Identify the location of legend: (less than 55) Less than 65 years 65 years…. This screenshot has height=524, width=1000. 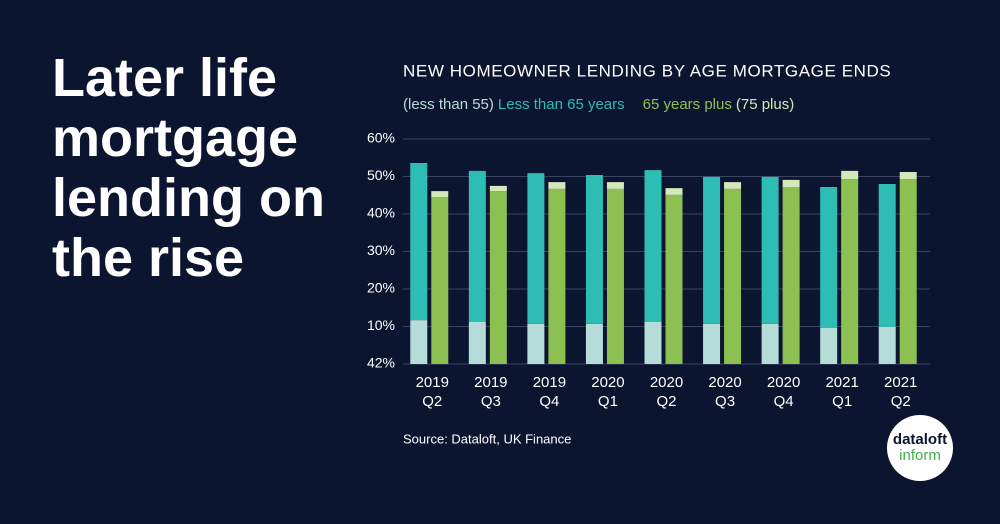
(600, 104).